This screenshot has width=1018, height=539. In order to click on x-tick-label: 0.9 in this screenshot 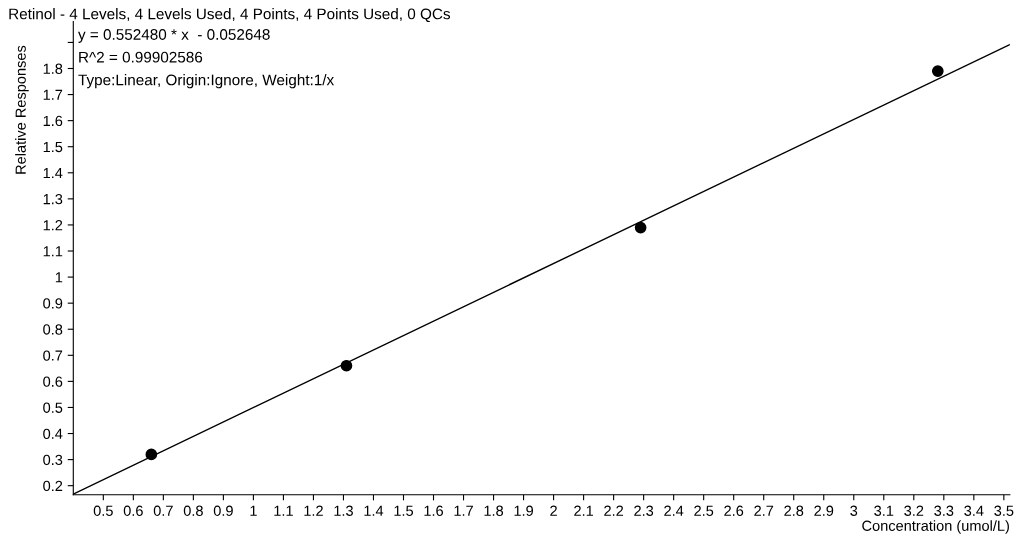, I will do `click(223, 510)`.